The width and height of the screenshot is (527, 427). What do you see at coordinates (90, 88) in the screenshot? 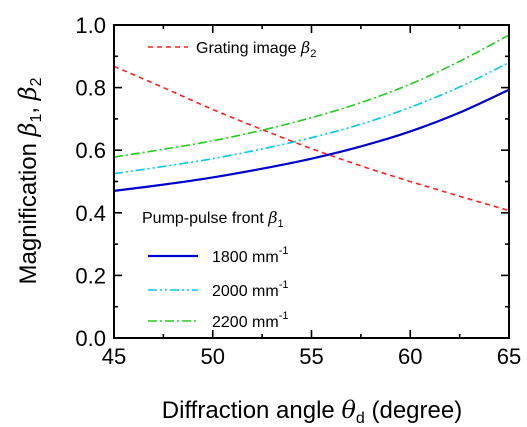
I see `y-tick-label-4: 0.8` at bounding box center [90, 88].